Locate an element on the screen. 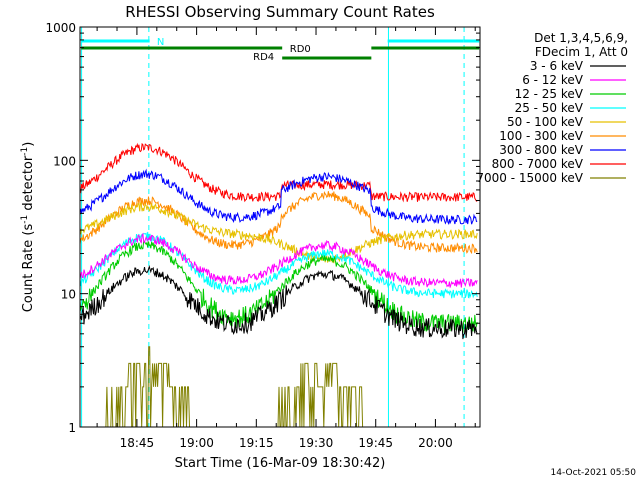 This screenshot has height=480, width=640. y-axis-label-part2: detector is located at coordinates (28, 185).